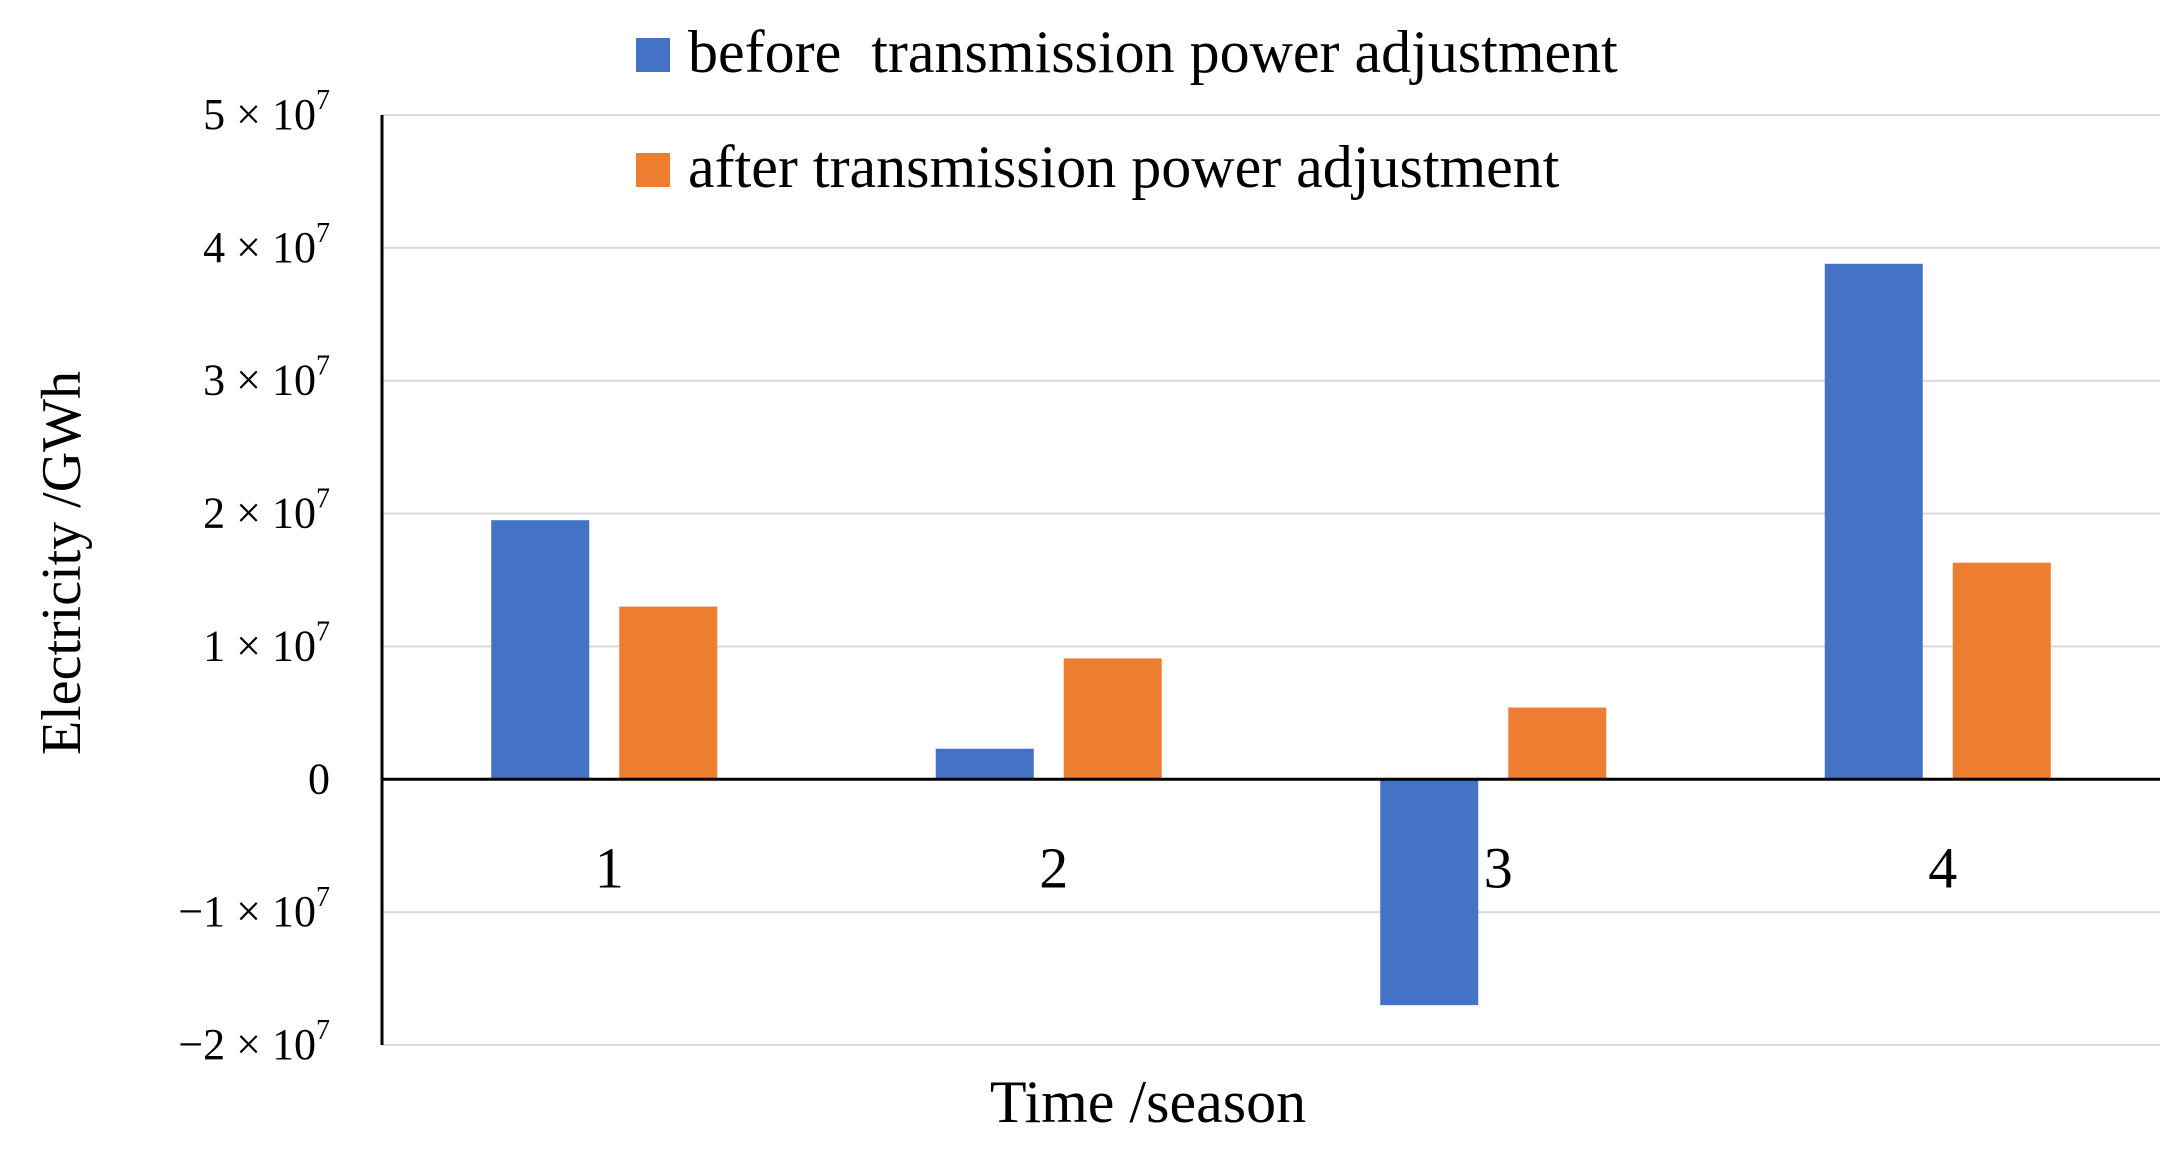 The width and height of the screenshot is (2182, 1150). What do you see at coordinates (1053, 867) in the screenshot?
I see `x-tick-label: 2` at bounding box center [1053, 867].